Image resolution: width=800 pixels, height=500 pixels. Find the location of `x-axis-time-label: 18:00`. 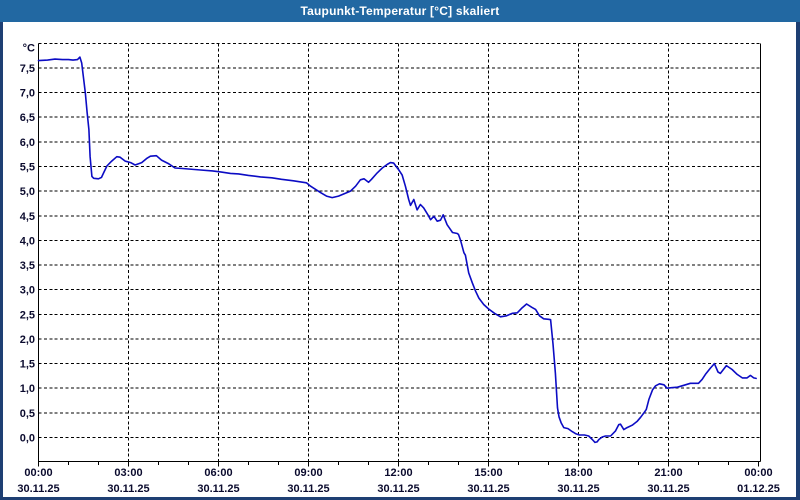

x-axis-time-label: 18:00 is located at coordinates (578, 473).